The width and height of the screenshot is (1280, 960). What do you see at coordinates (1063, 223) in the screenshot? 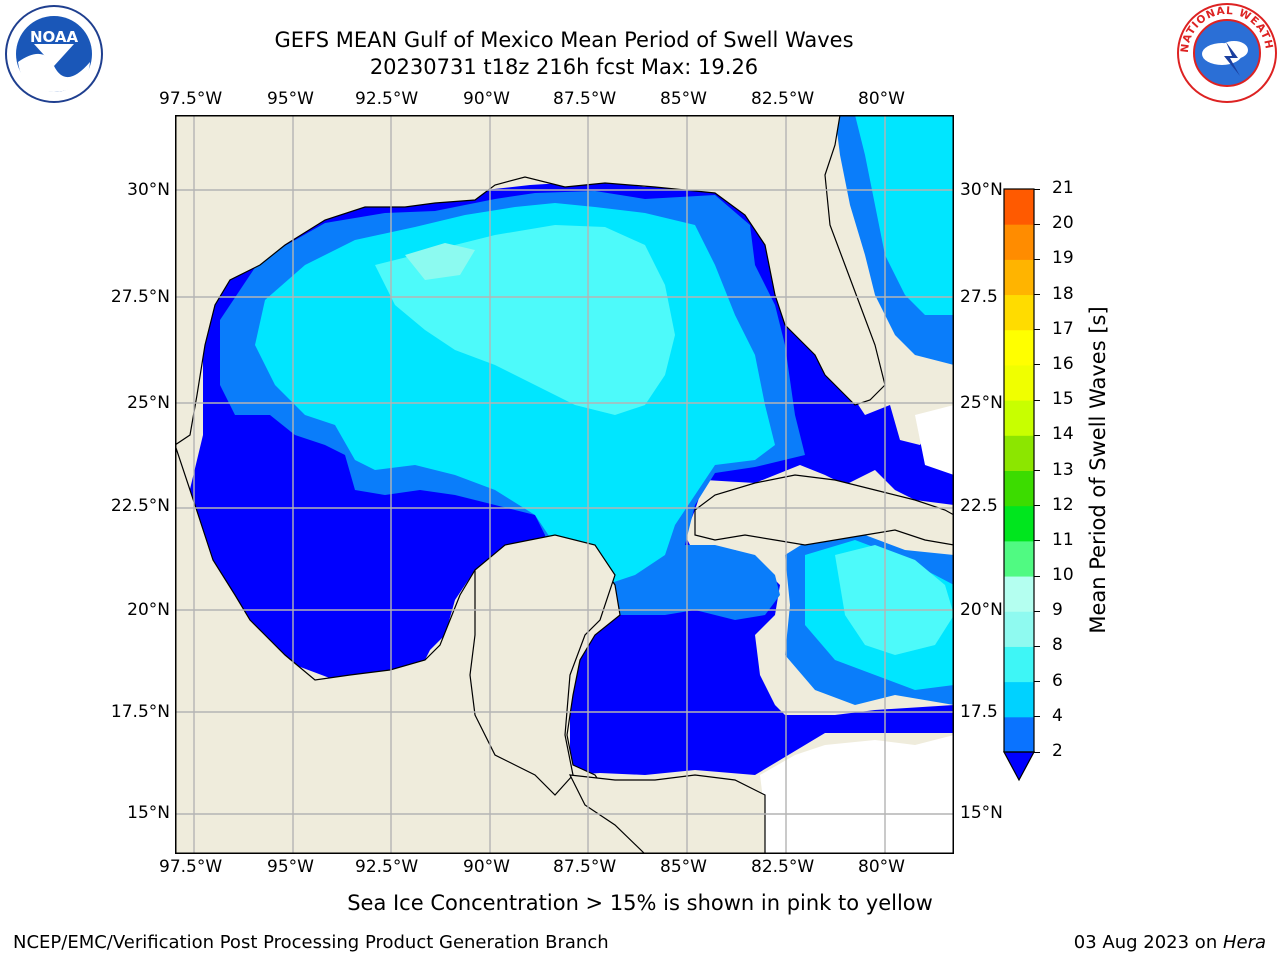
I see `colorbar-tick-label: 20` at bounding box center [1063, 223].